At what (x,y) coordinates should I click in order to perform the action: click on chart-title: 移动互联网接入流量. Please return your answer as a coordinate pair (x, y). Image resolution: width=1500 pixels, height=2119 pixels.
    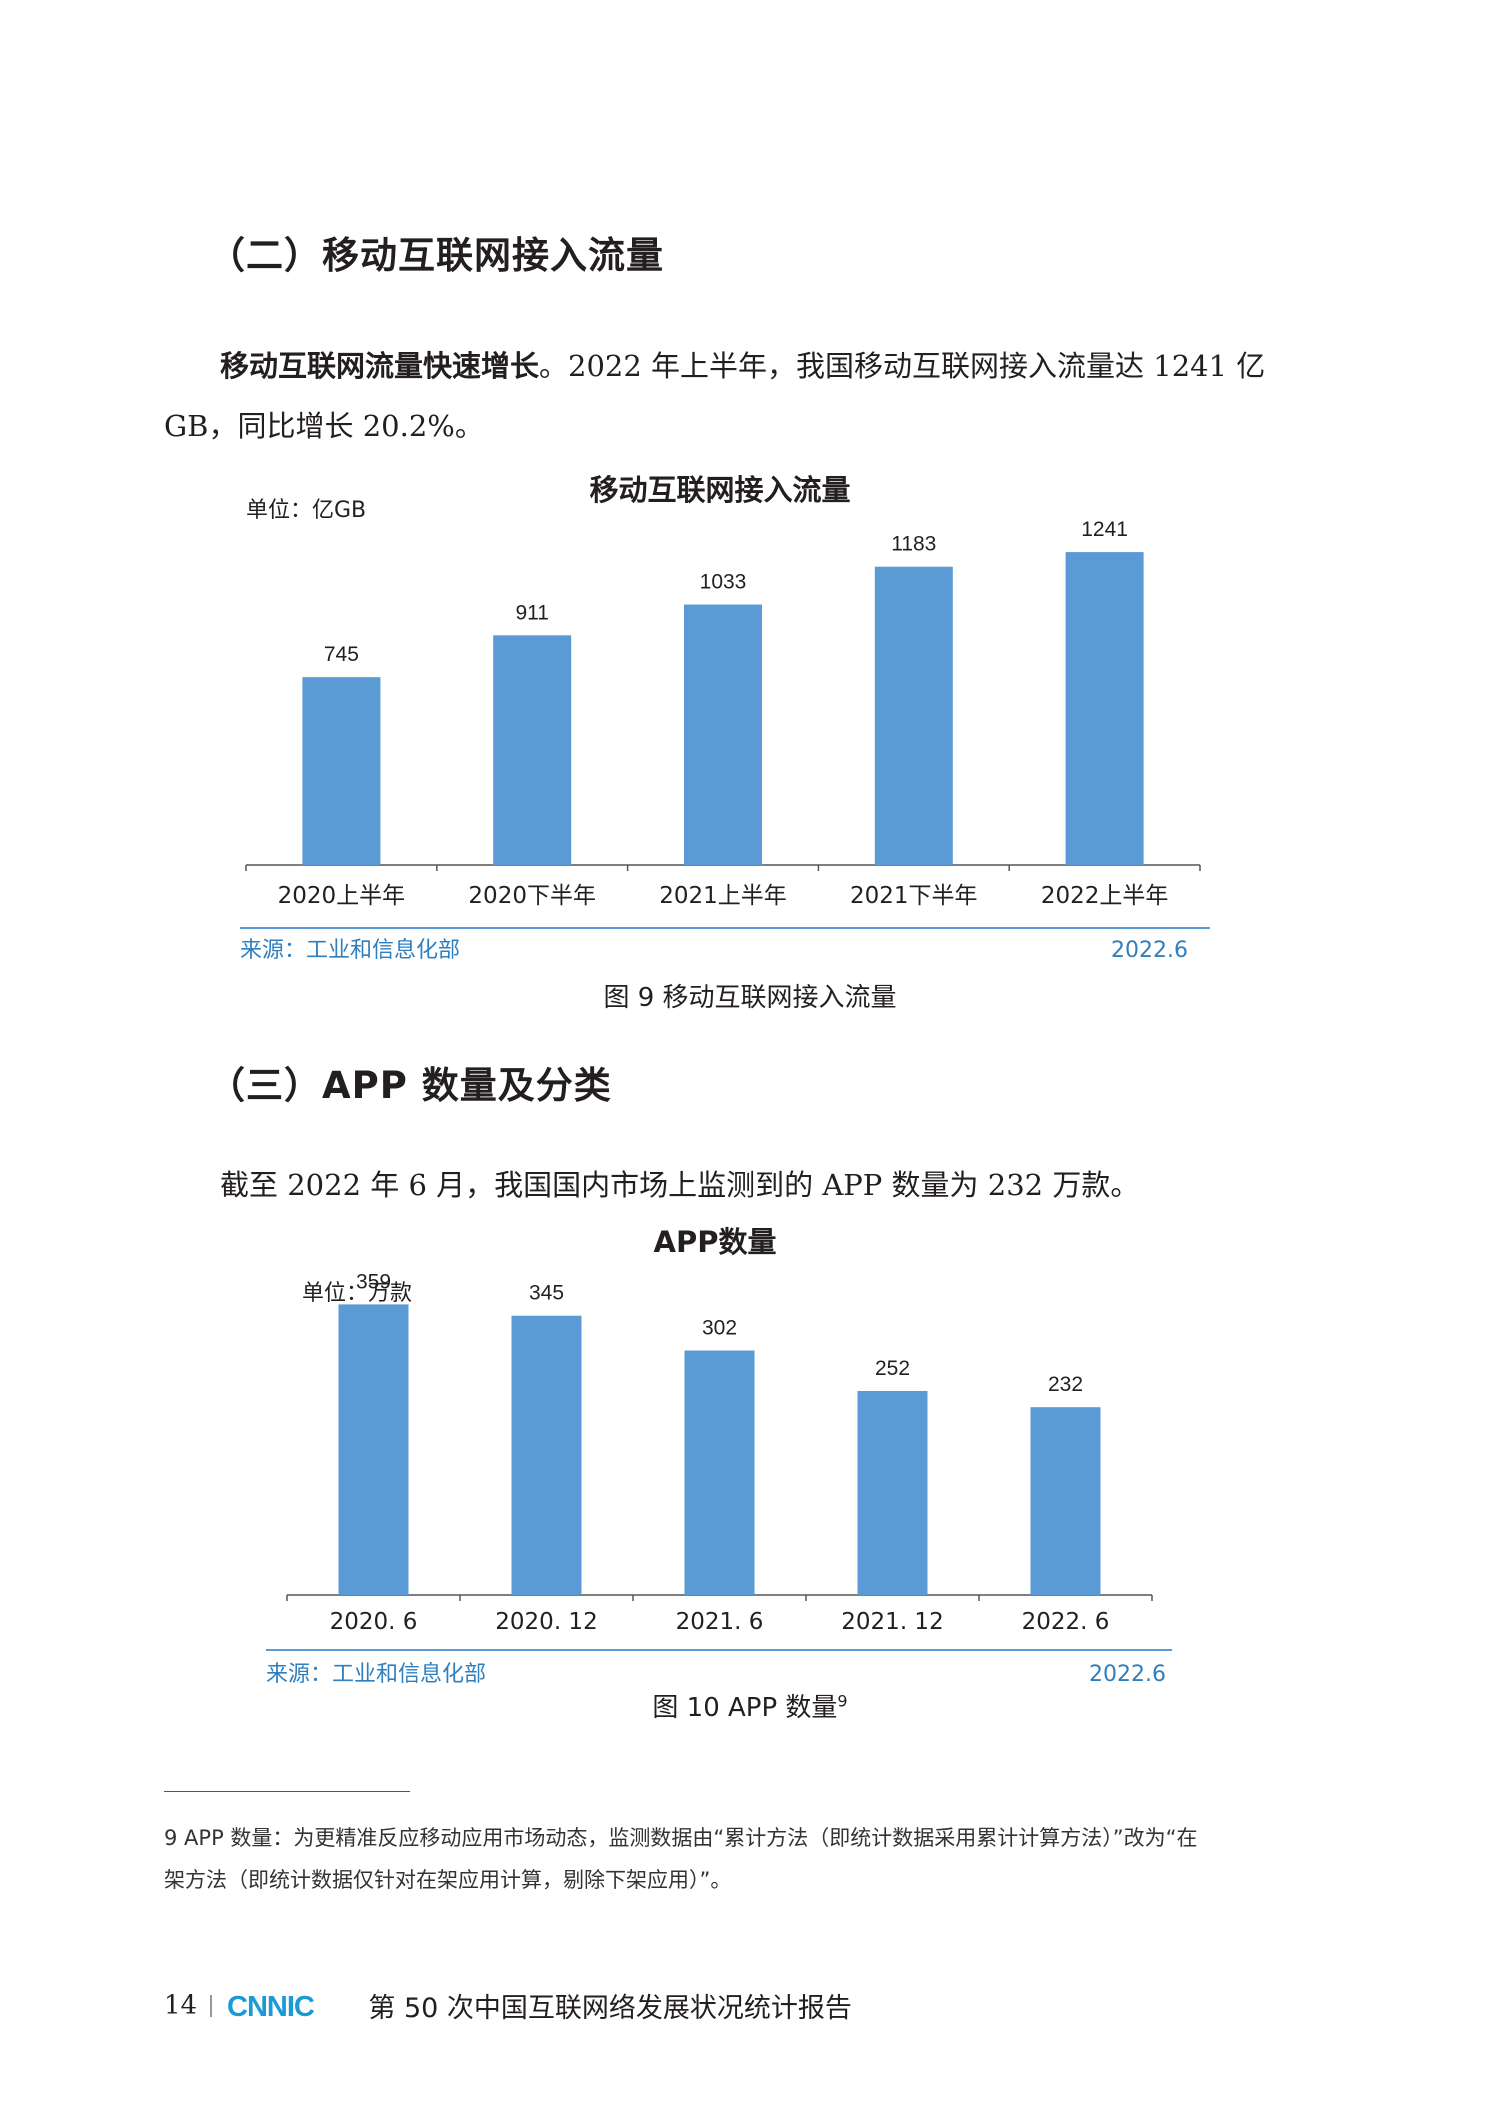
    Looking at the image, I should click on (719, 490).